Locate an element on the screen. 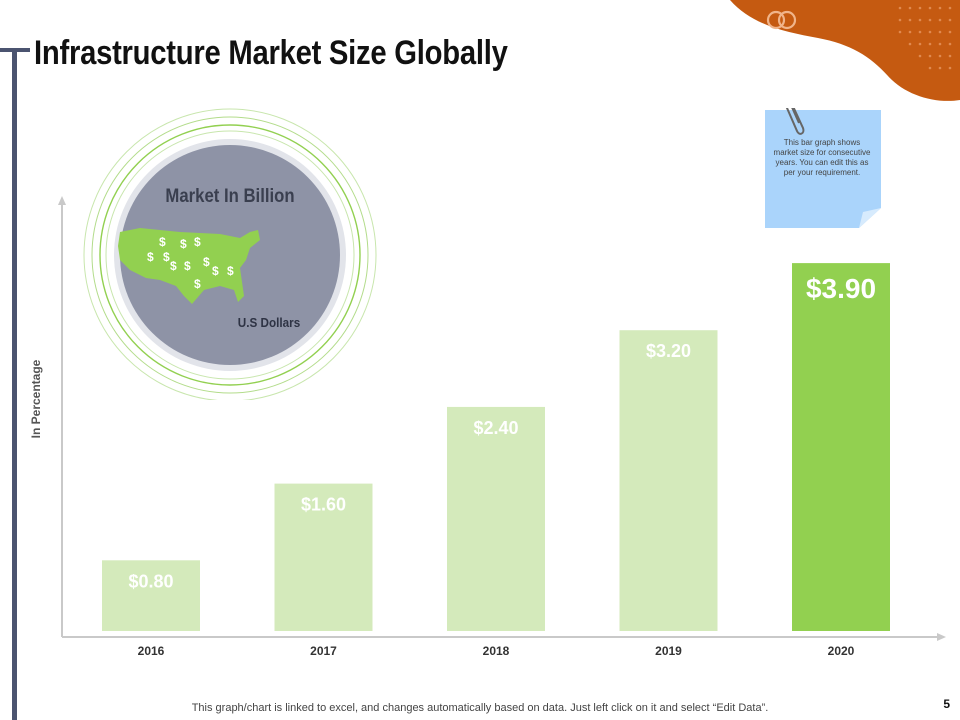  left-accent-rule is located at coordinates (14, 384).